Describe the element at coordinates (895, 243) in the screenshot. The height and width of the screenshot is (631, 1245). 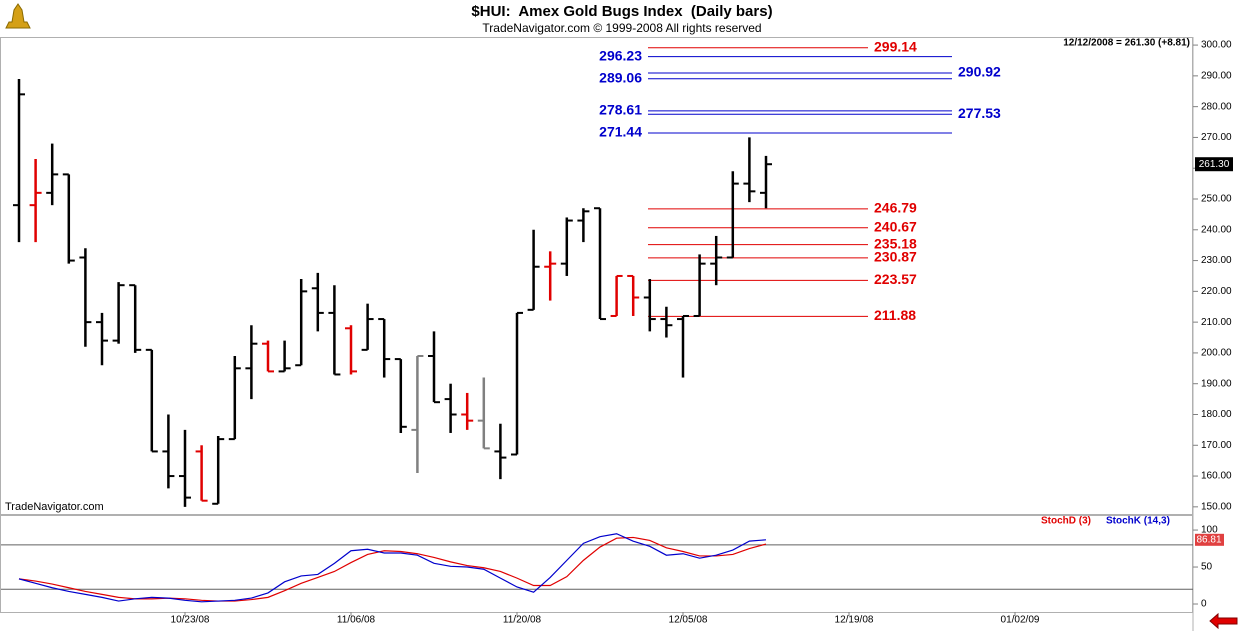
I see `level-label: 235.18` at that location.